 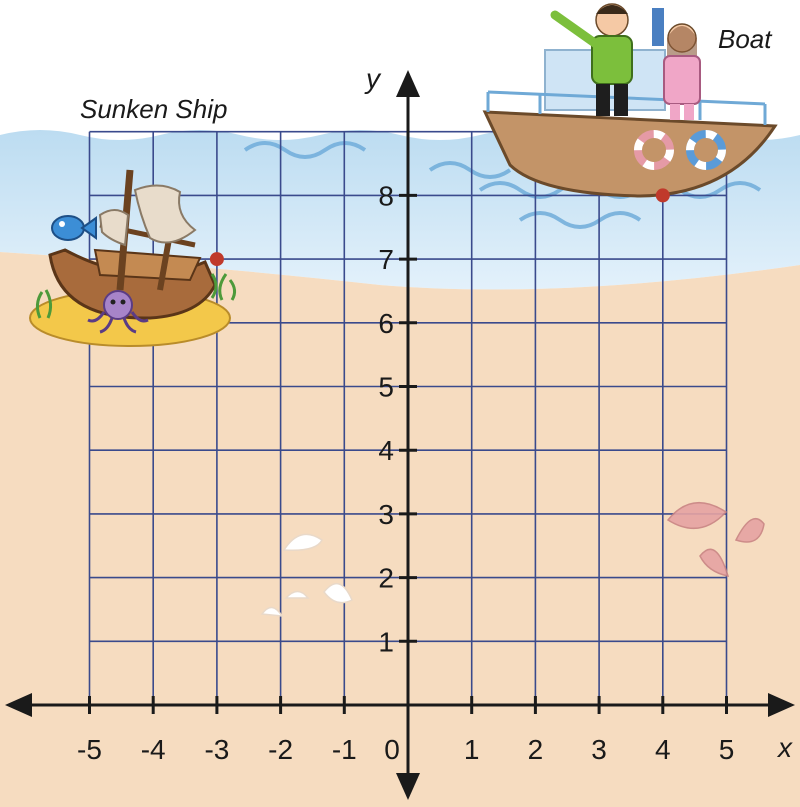 What do you see at coordinates (386, 387) in the screenshot?
I see `y-tick-label: 5` at bounding box center [386, 387].